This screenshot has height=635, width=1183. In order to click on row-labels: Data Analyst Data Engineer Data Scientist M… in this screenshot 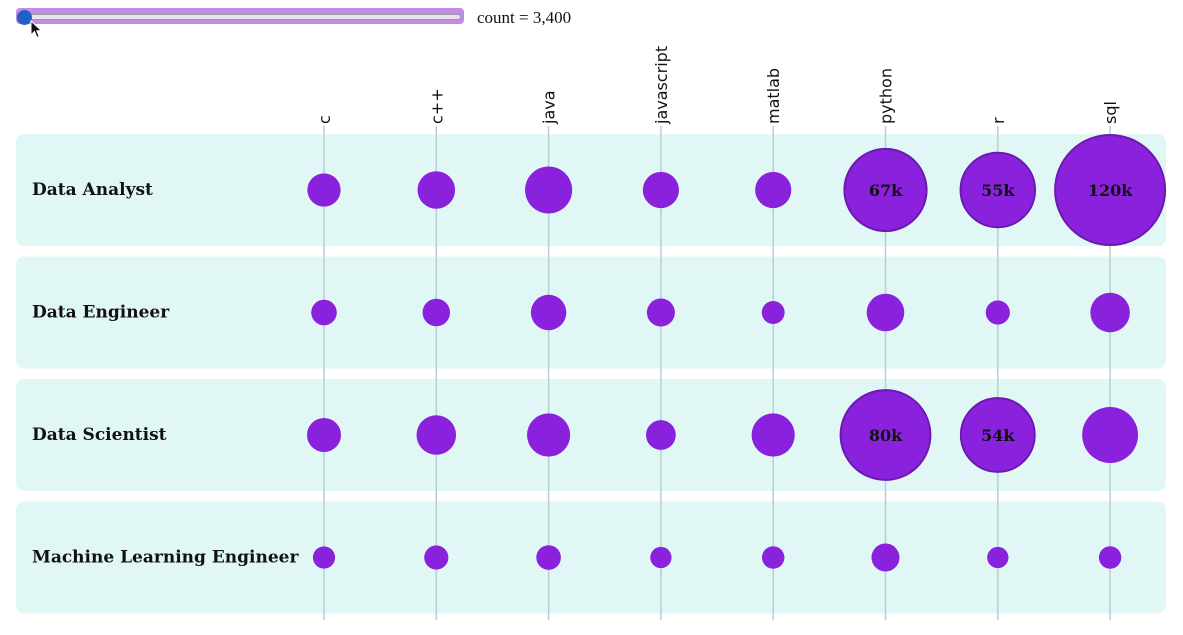, I will do `click(165, 374)`.